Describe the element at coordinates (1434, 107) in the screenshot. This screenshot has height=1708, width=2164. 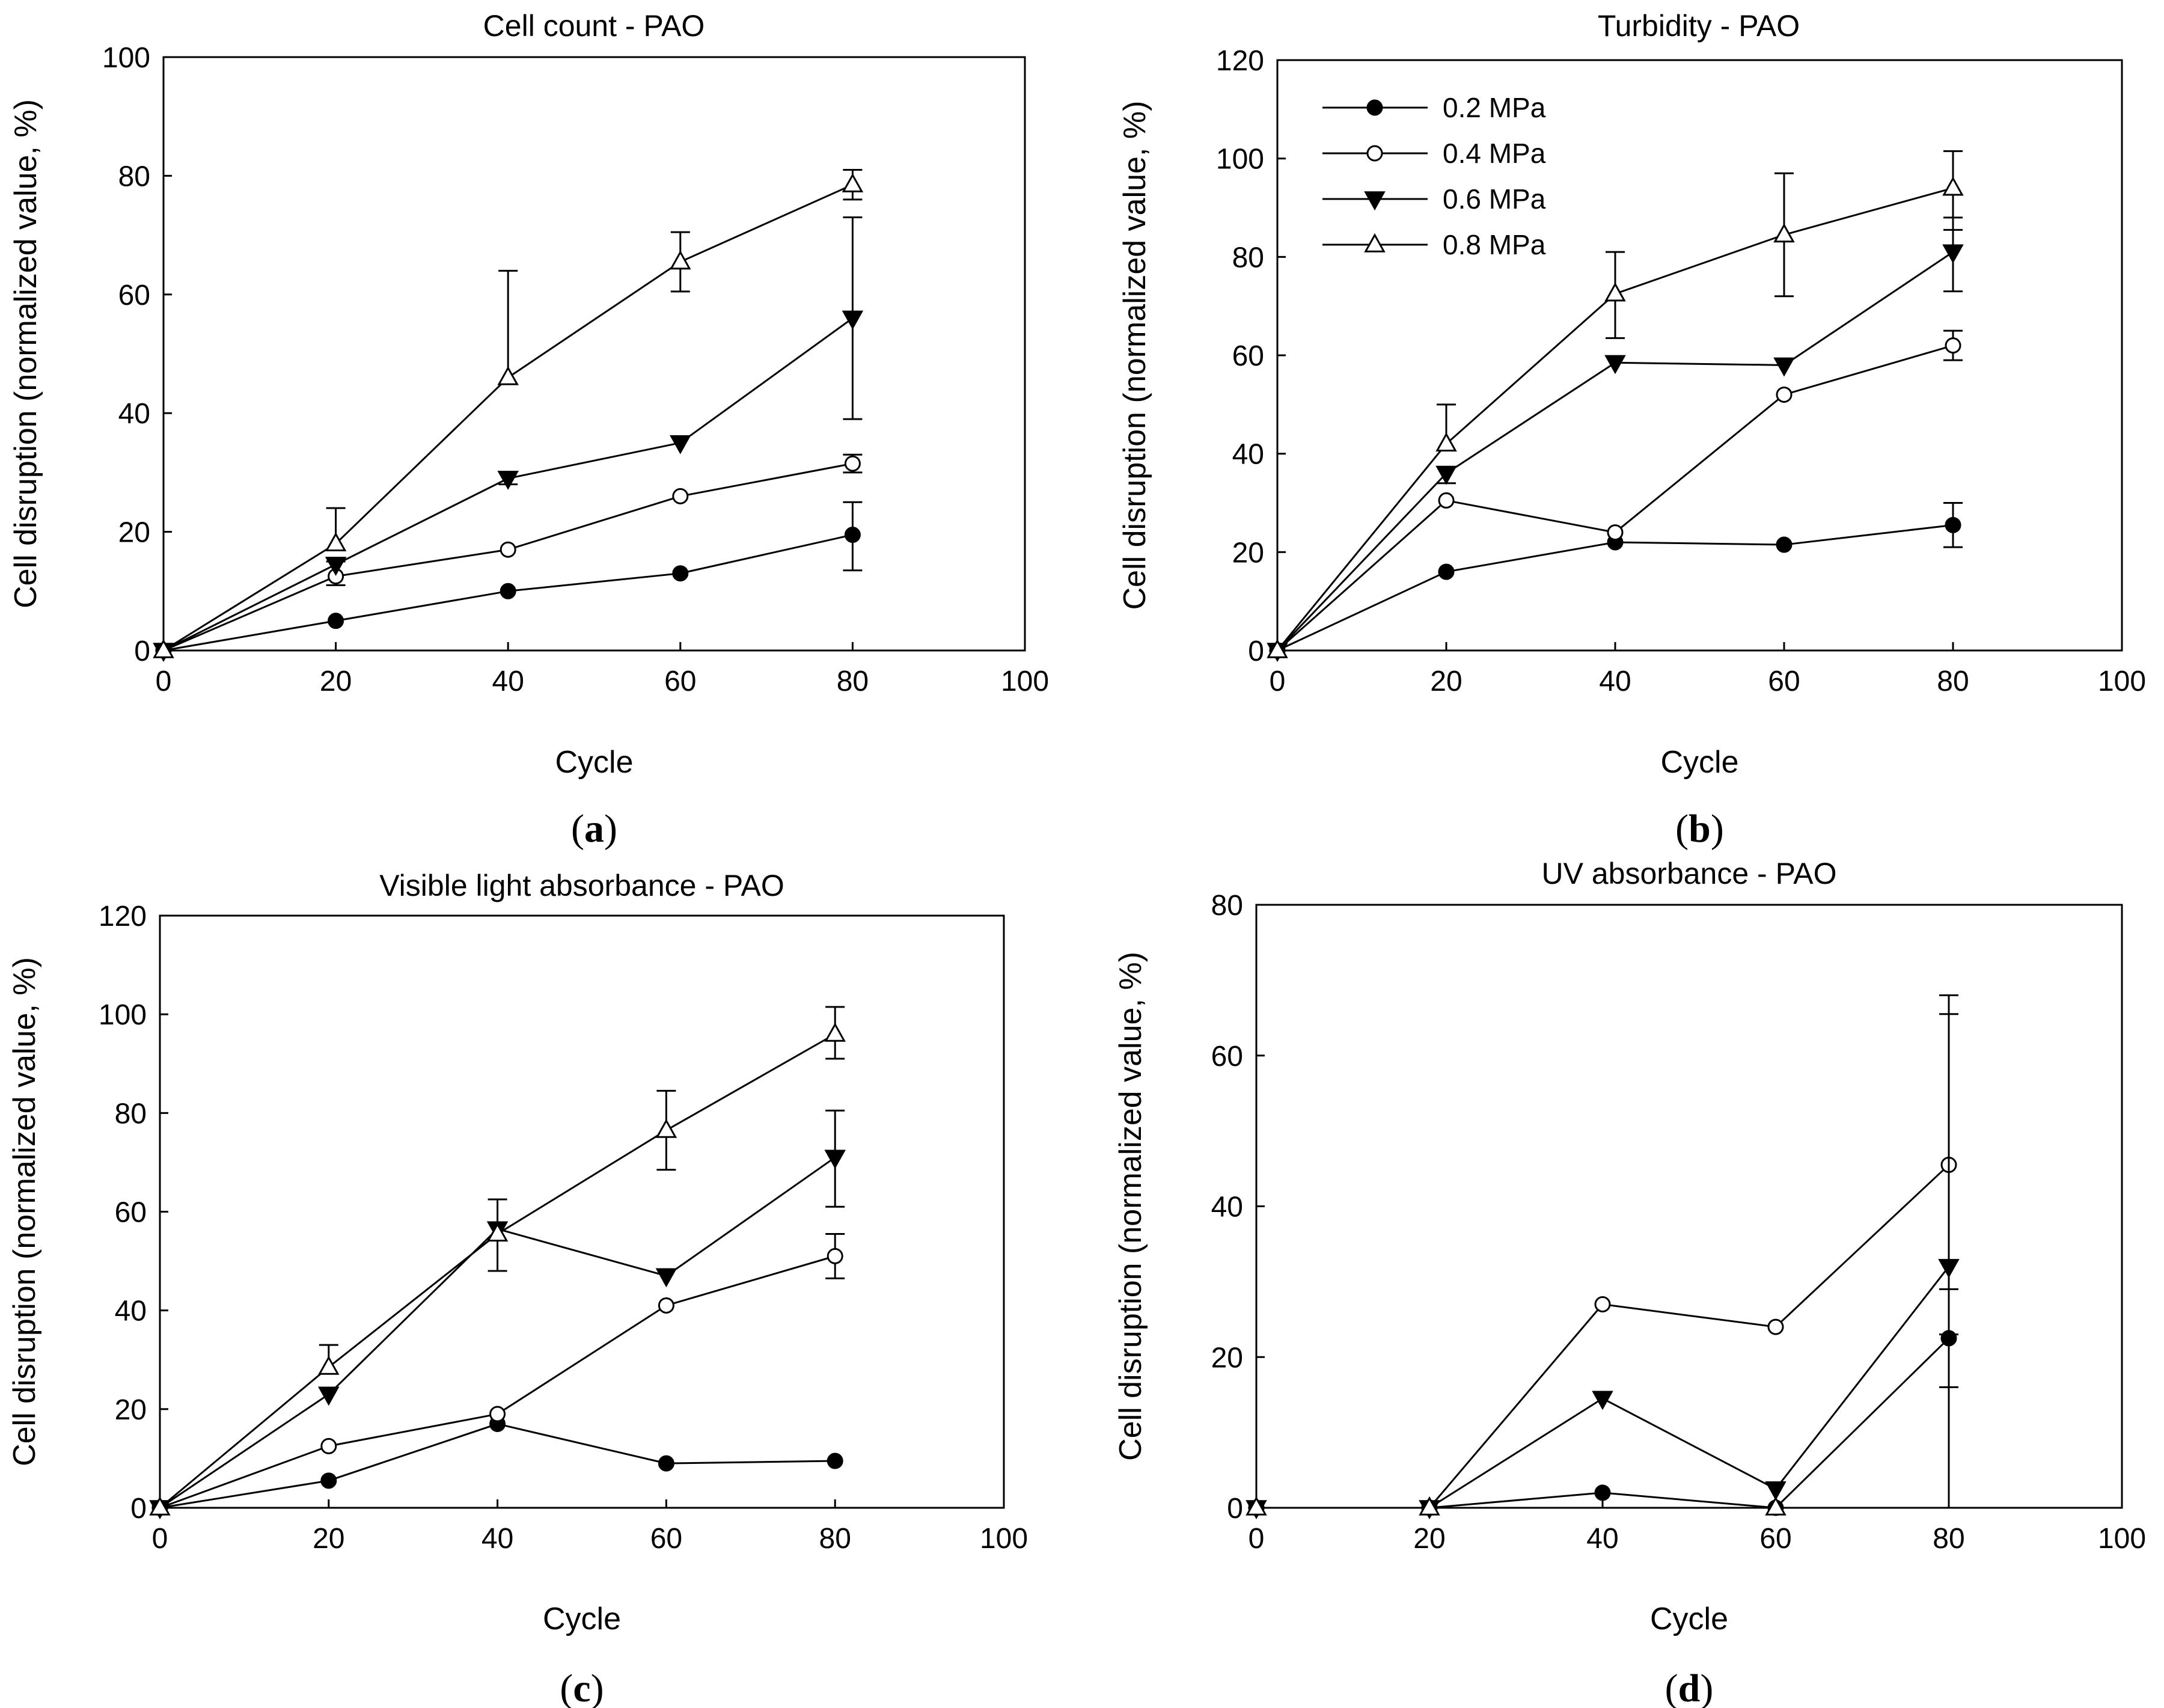
I see `legend-entry: 0.2 MPa` at that location.